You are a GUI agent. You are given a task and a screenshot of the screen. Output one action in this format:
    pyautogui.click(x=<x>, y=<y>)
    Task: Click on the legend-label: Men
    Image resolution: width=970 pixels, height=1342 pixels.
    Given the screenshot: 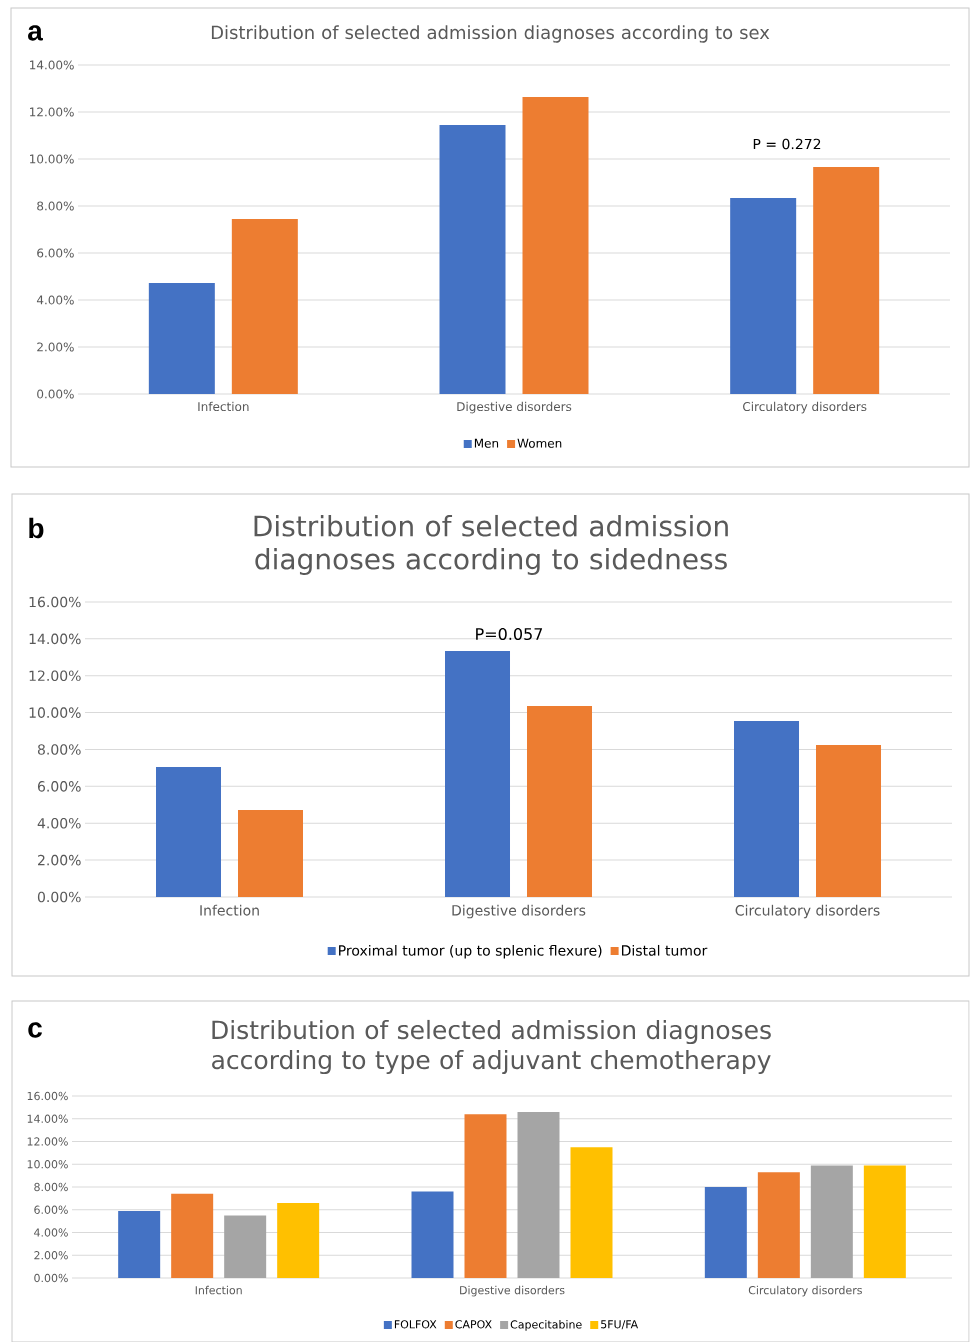 What is the action you would take?
    pyautogui.click(x=486, y=443)
    